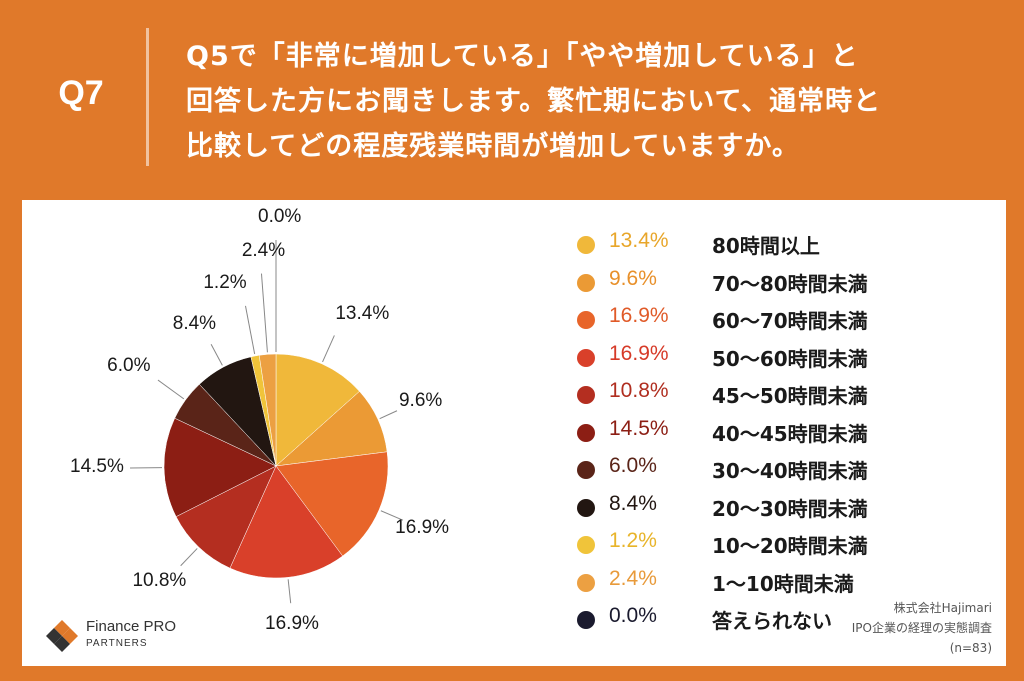 The width and height of the screenshot is (1024, 681). I want to click on legend-item: 0.0% 答えられない, so click(747, 622).